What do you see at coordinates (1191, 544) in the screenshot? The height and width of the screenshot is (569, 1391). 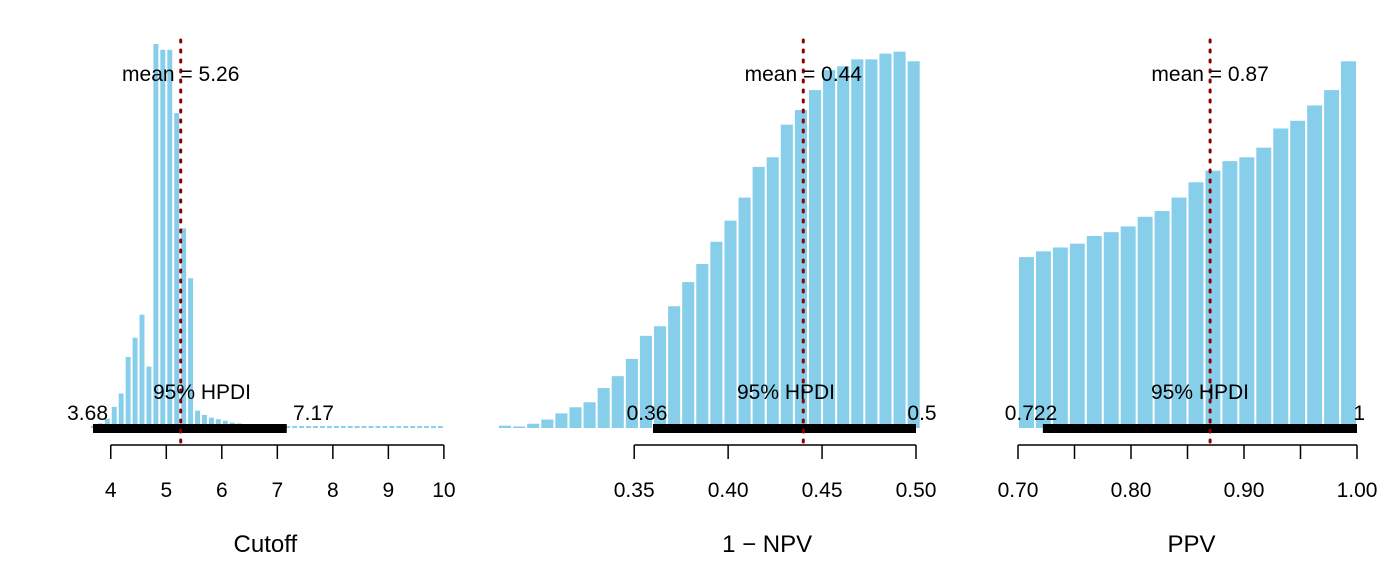 I see `x-axis-title: PPV` at bounding box center [1191, 544].